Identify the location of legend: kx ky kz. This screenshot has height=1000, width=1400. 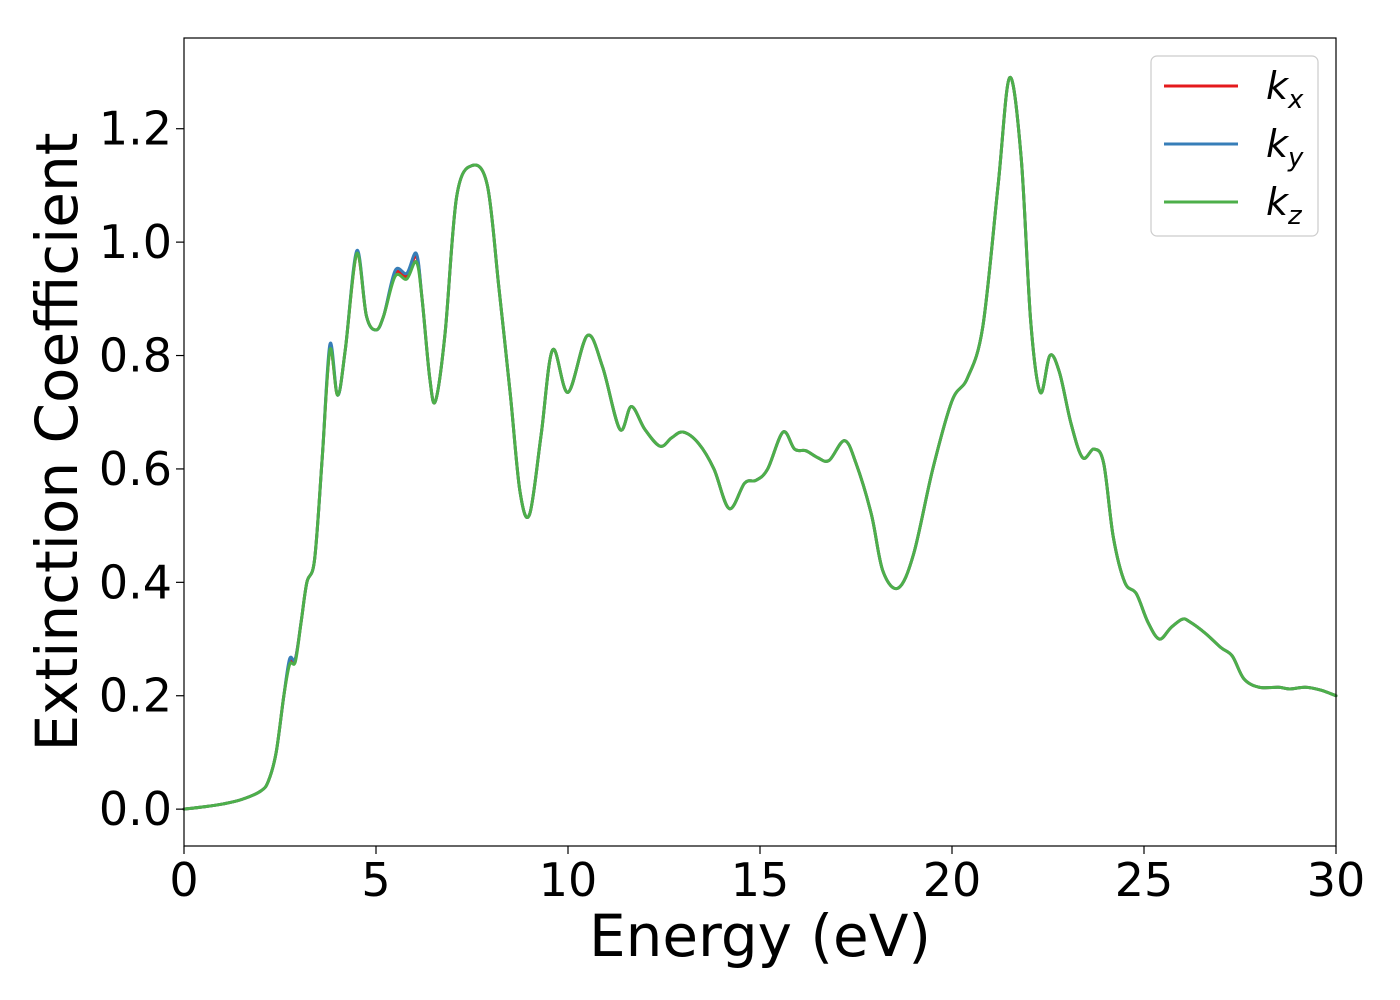
(1234, 146).